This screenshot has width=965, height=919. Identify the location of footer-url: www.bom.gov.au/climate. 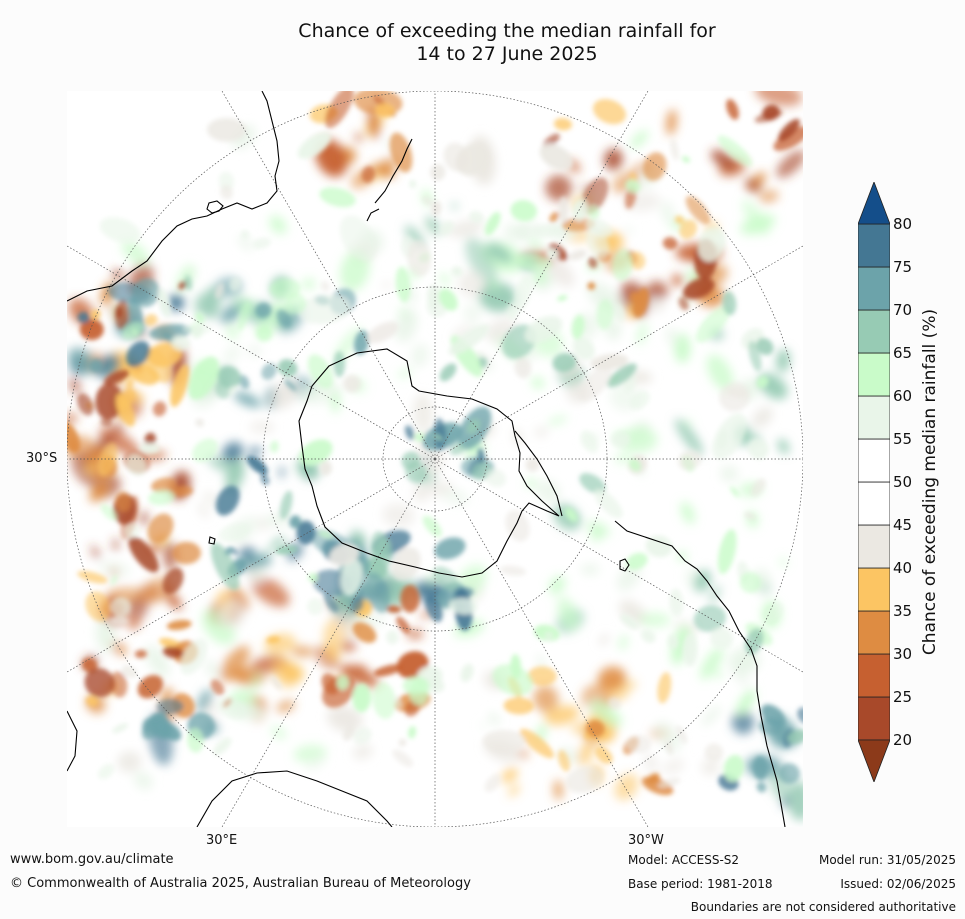
(92, 859).